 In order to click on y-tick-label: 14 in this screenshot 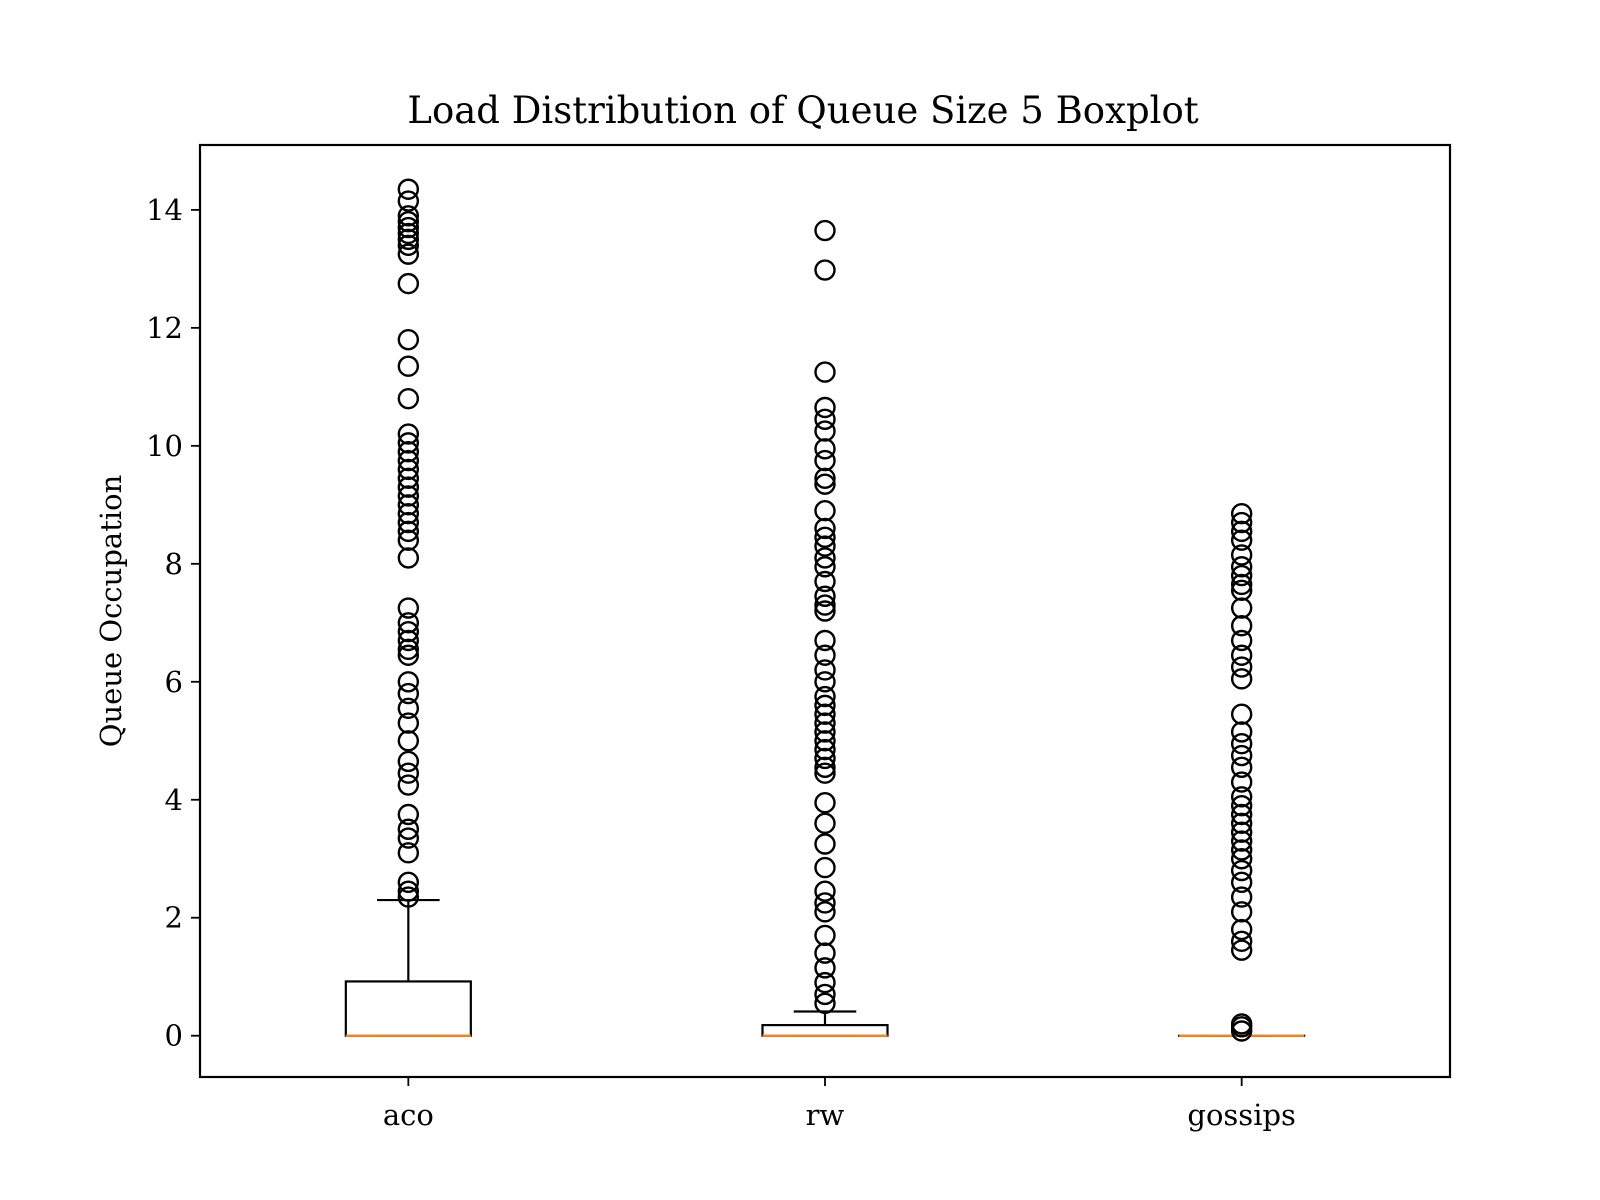, I will do `click(164, 210)`.